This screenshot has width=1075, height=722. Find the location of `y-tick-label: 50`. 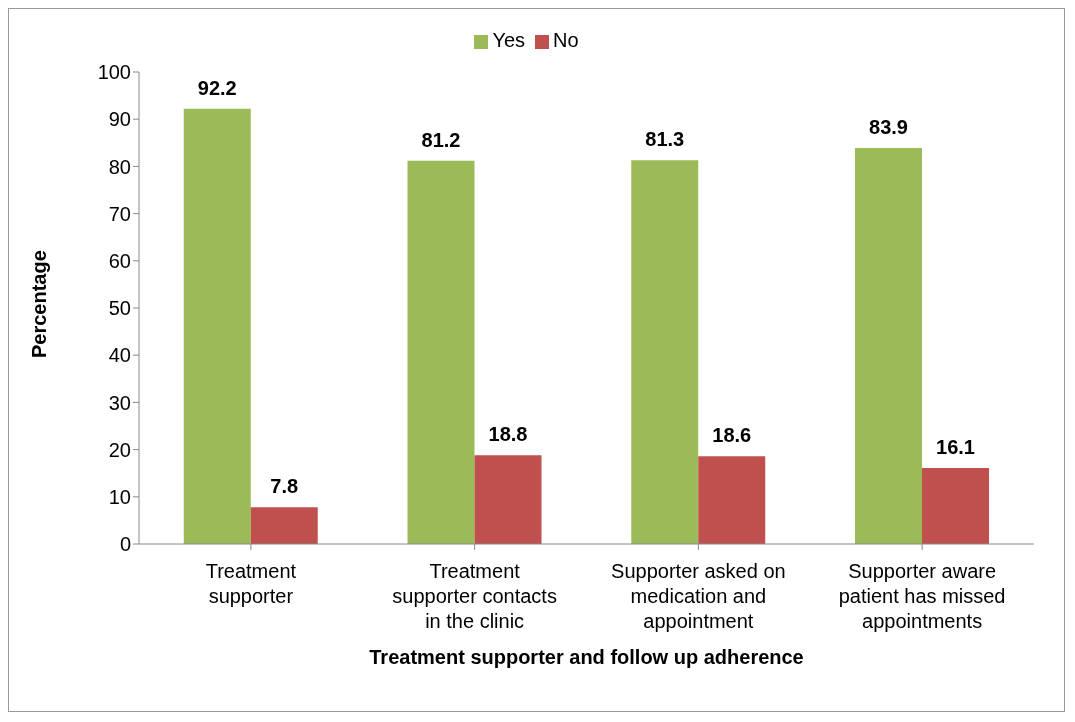

y-tick-label: 50 is located at coordinates (119, 308).